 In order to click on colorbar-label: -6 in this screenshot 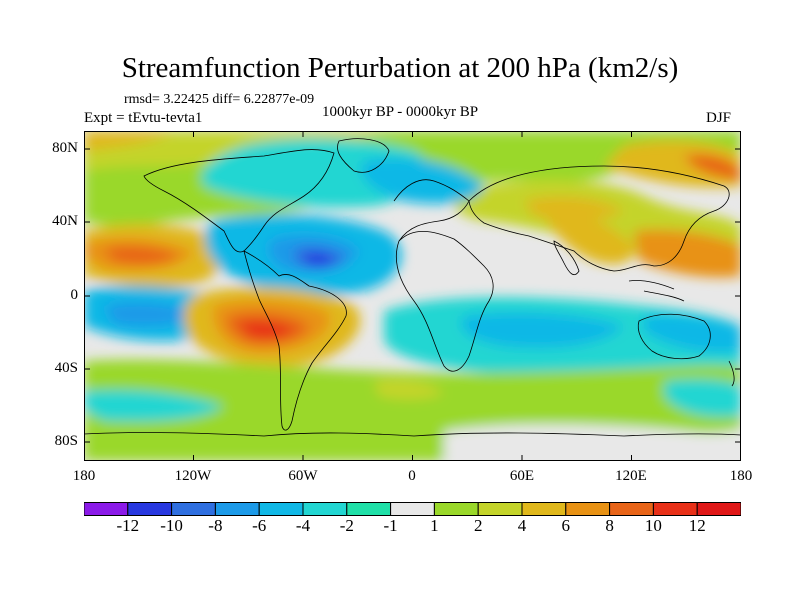, I will do `click(259, 525)`.